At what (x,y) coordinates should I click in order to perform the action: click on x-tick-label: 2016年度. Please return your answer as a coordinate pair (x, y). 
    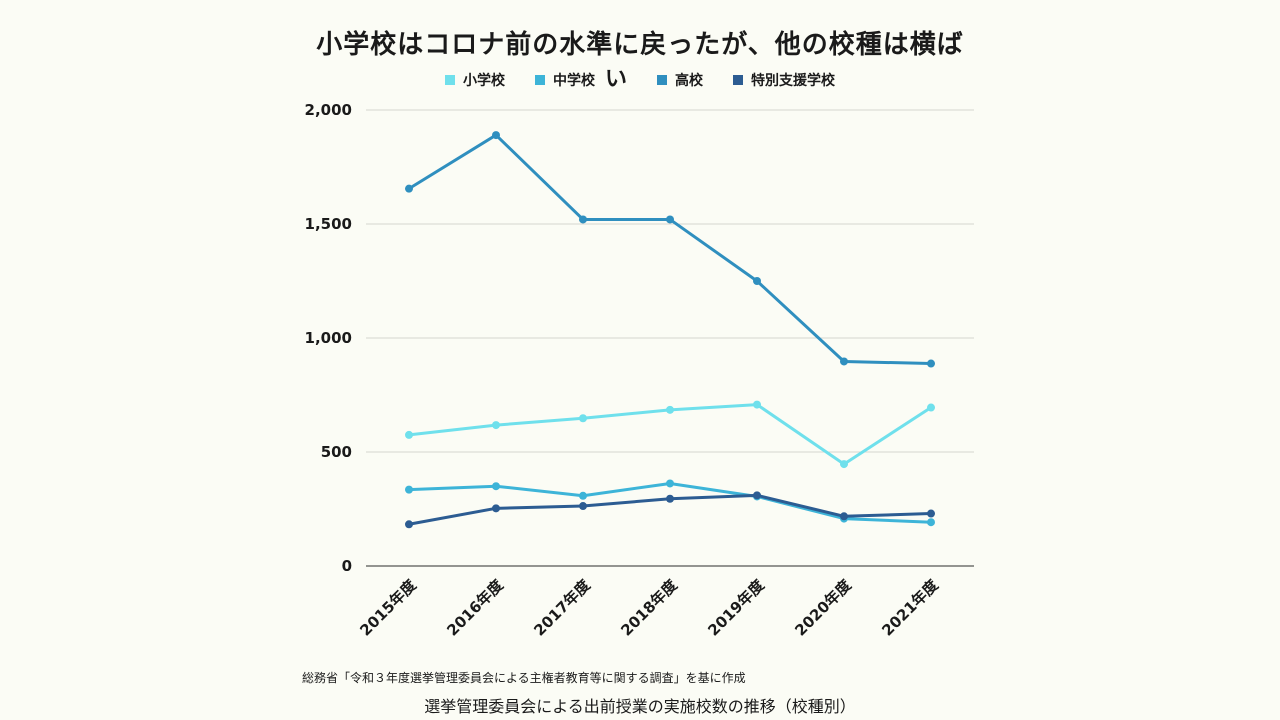
    Looking at the image, I should click on (475, 607).